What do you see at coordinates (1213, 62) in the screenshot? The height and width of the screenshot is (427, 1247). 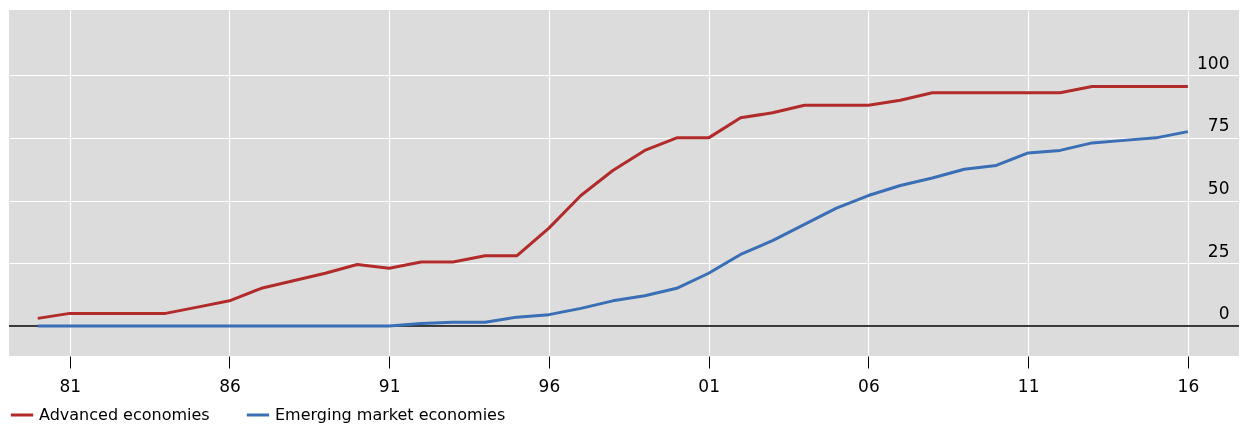 I see `y-tick-label: 100` at bounding box center [1213, 62].